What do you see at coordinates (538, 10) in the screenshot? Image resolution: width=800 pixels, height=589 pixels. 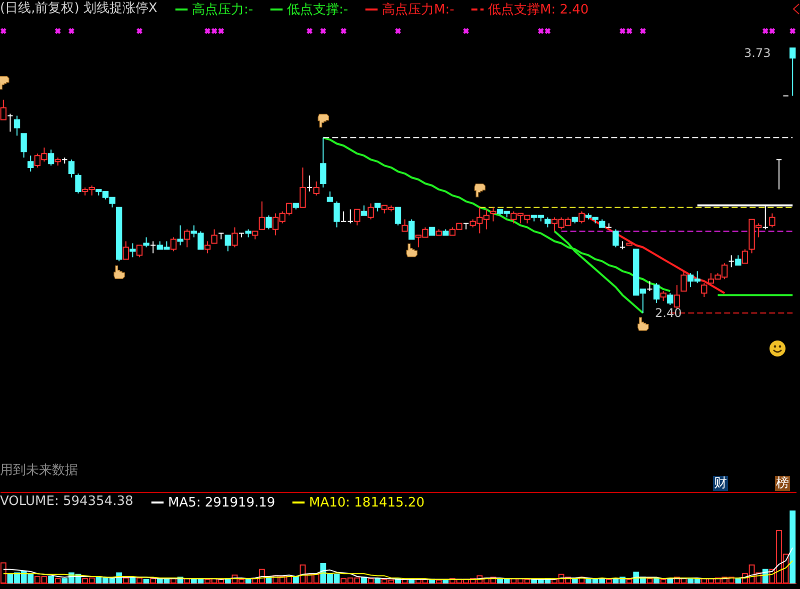 I see `legend-label: 低点支撑M: 2.40` at bounding box center [538, 10].